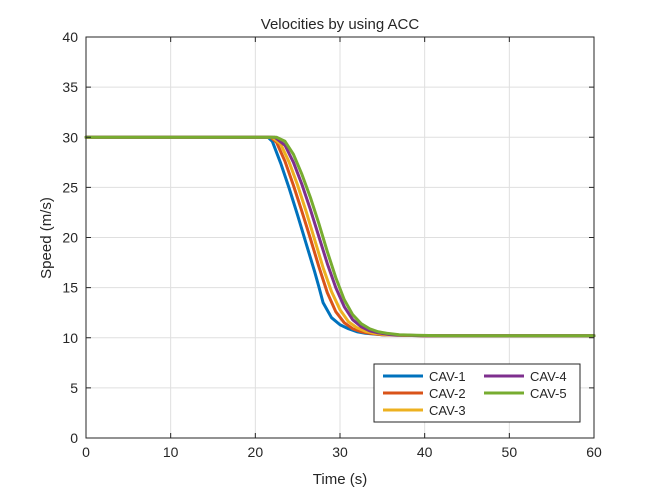  I want to click on y-tick-label: 10, so click(70, 338).